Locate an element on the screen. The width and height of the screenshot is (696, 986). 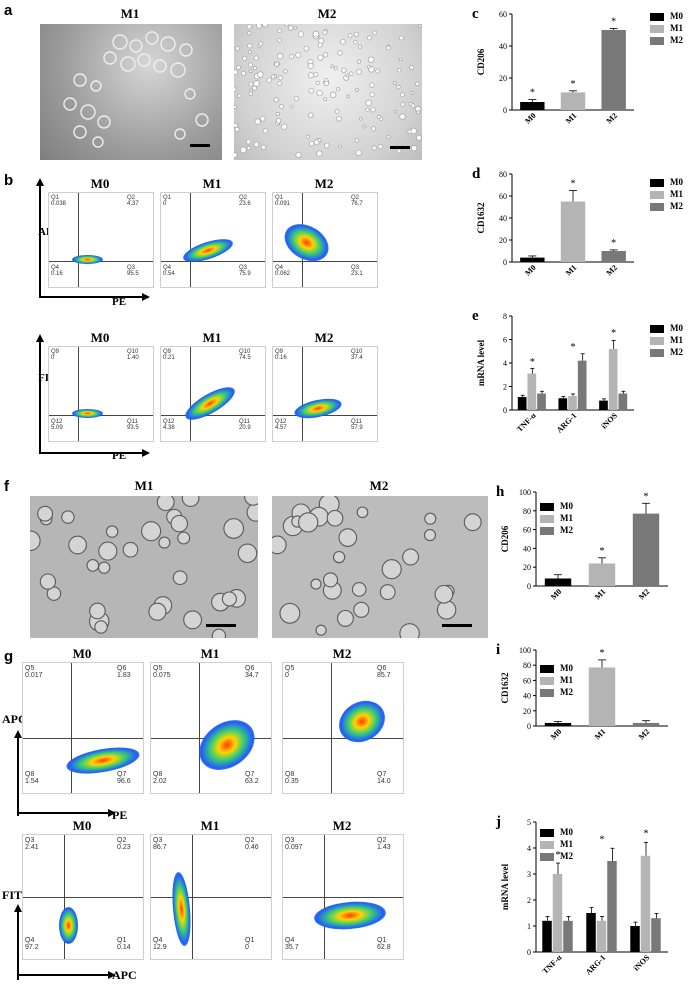
quadrant-name: Q5 is located at coordinates (30, 668).